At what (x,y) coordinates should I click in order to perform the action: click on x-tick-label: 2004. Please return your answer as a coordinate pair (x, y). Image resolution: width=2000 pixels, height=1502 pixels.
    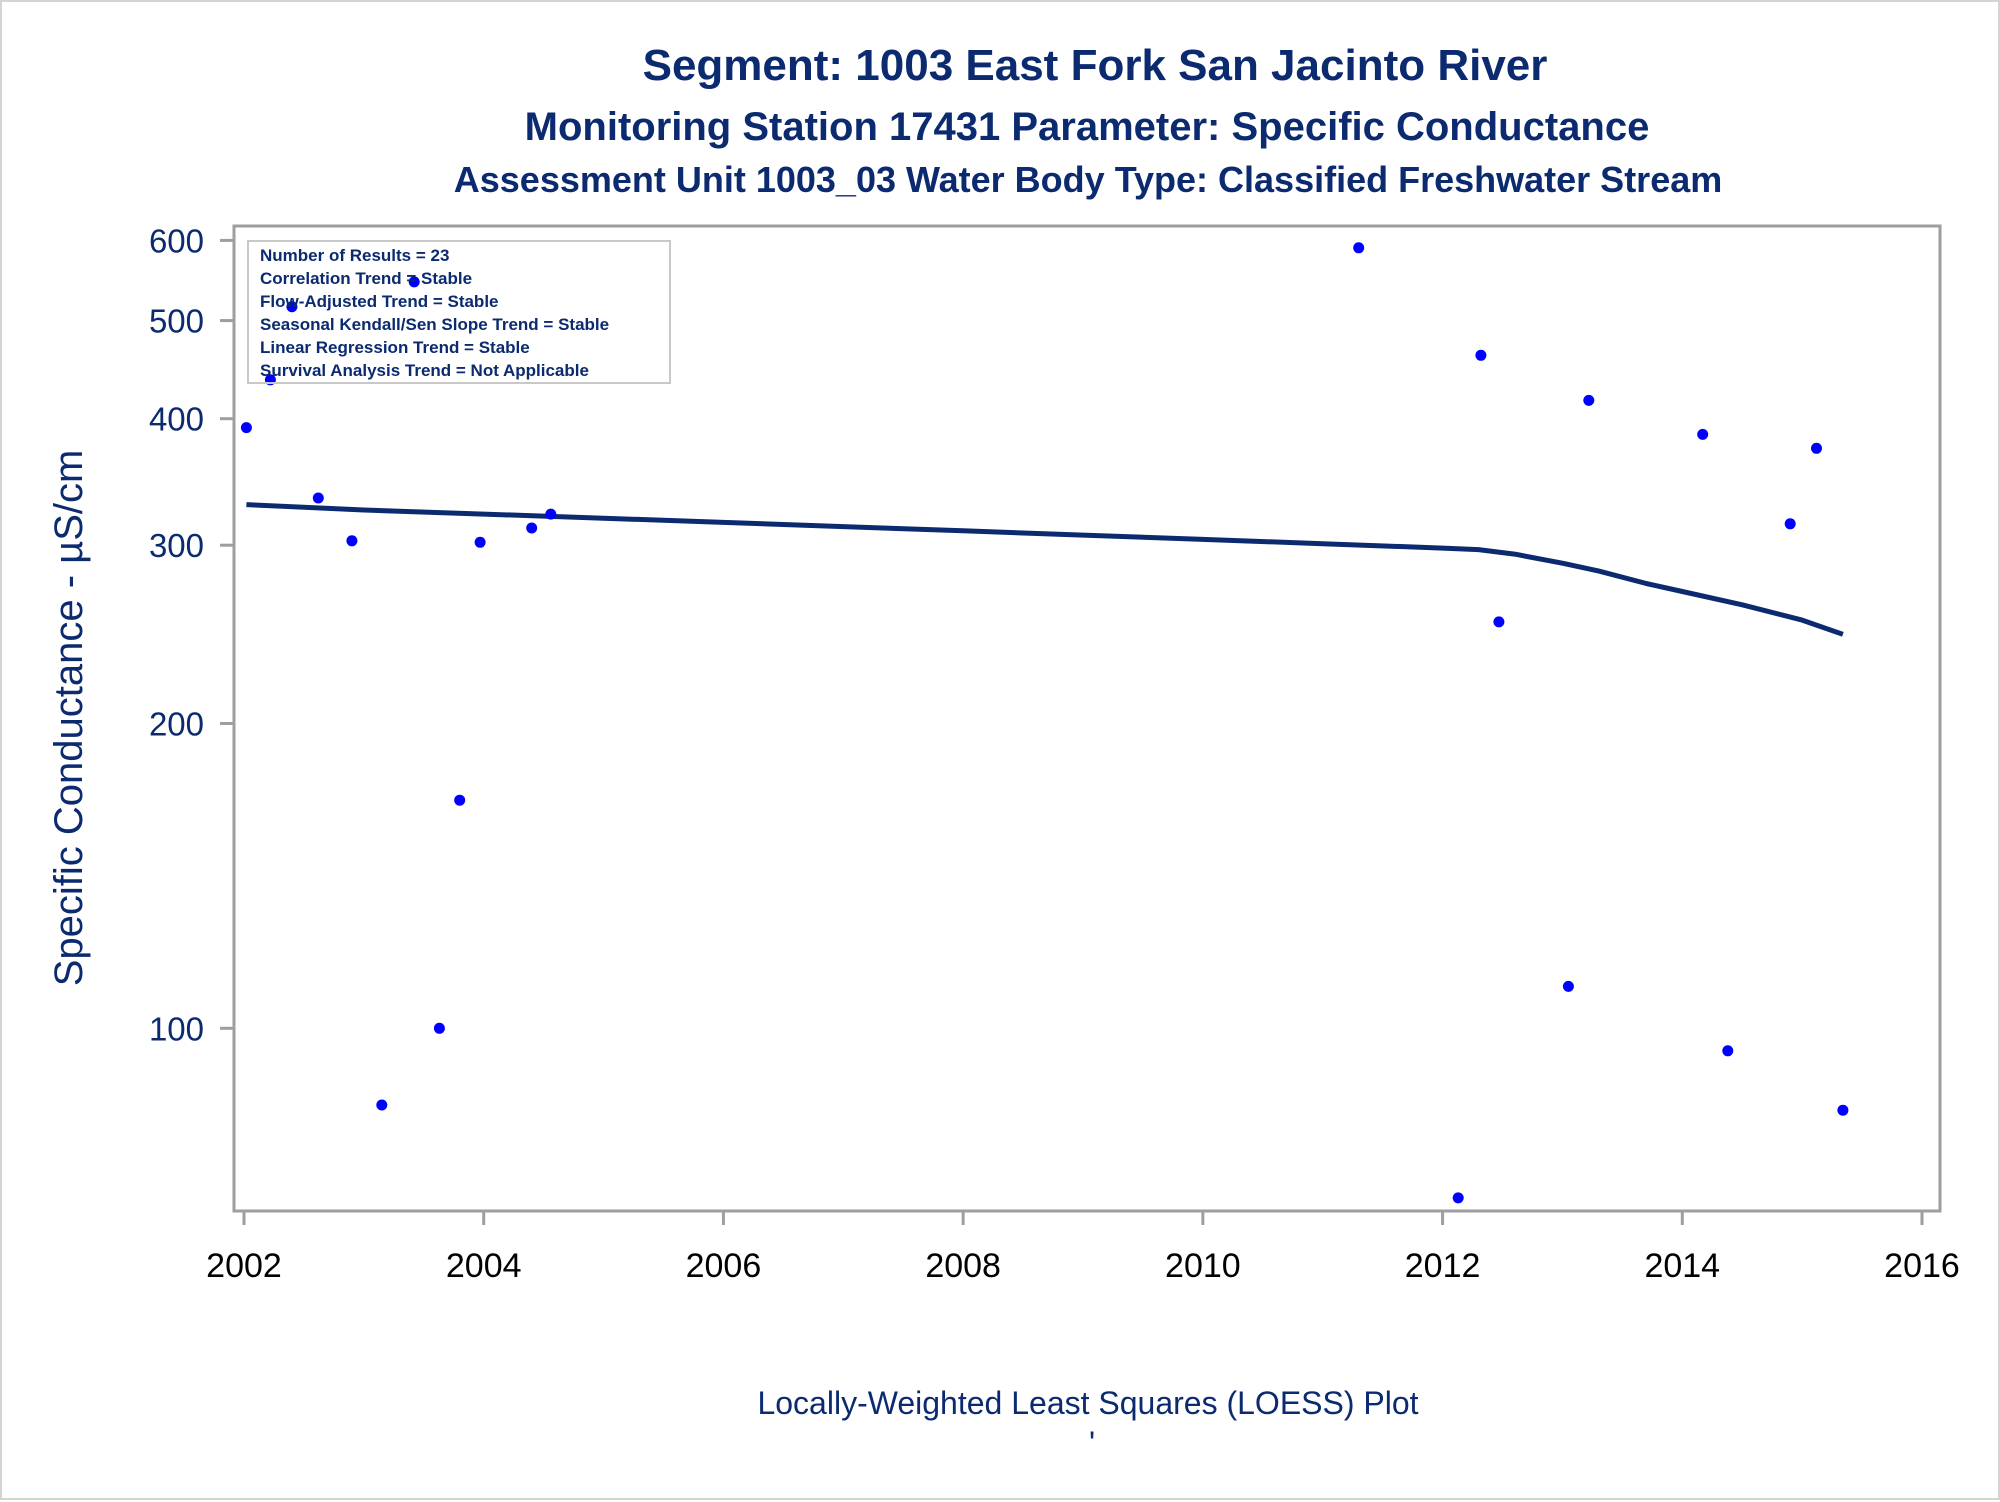
    Looking at the image, I should click on (484, 1266).